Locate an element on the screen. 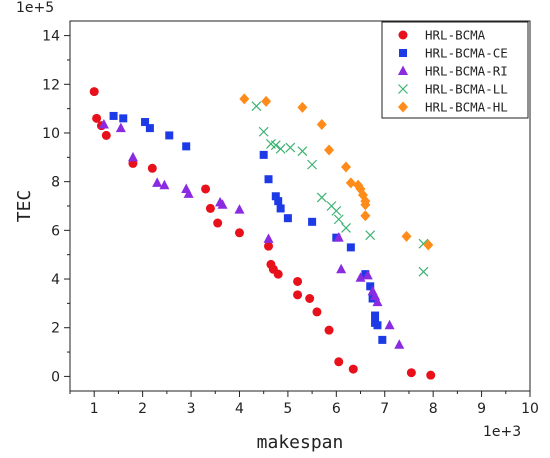 This screenshot has height=458, width=550. y-tick-label: 14 is located at coordinates (51, 37).